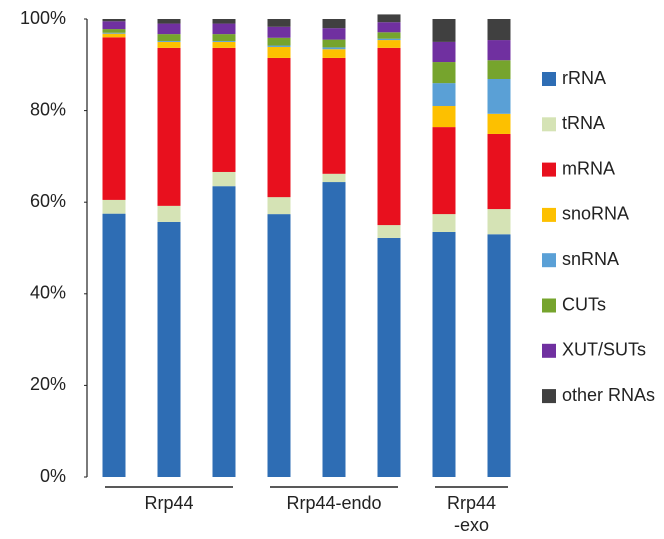 This screenshot has height=539, width=664. I want to click on y-tick-label: 60%, so click(48, 201).